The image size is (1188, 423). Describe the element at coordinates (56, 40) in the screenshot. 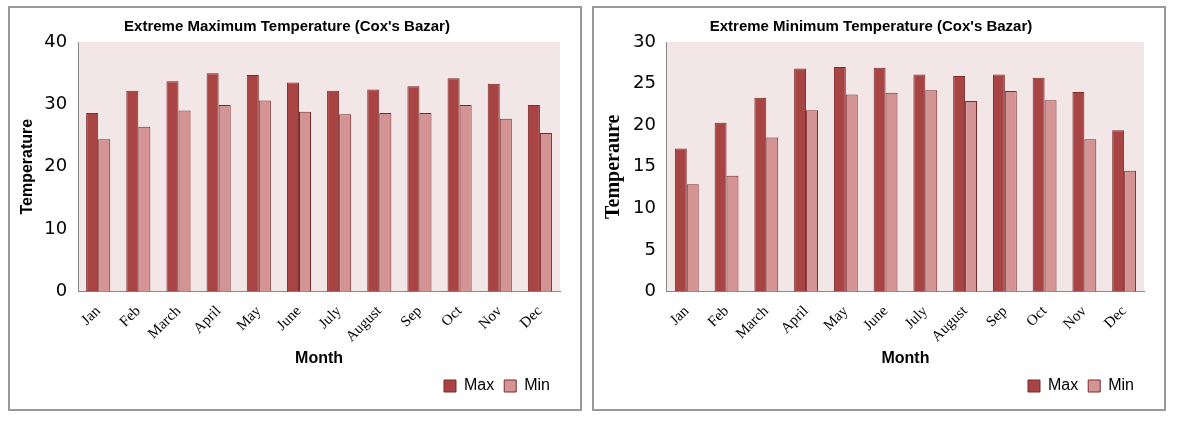

I see `y-tick-label: 40` at that location.